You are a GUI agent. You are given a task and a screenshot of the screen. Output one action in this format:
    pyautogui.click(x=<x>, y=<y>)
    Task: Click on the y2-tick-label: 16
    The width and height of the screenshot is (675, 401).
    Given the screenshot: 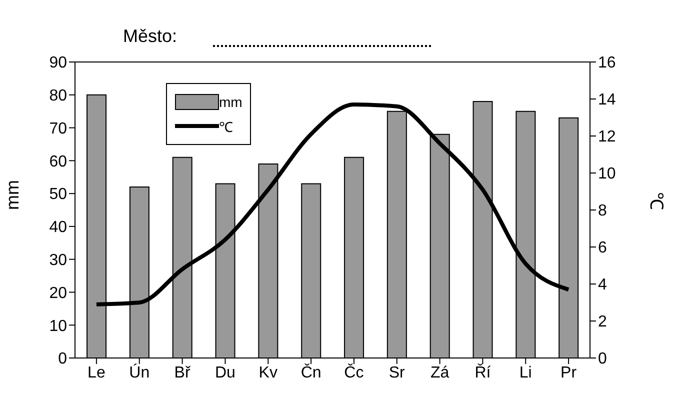 What is the action you would take?
    pyautogui.click(x=607, y=63)
    